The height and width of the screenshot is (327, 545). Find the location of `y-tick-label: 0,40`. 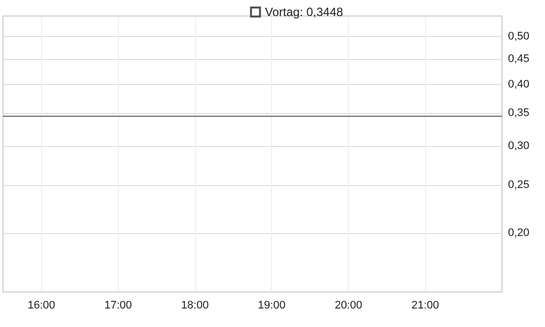

y-tick-label: 0,40 is located at coordinates (519, 84).